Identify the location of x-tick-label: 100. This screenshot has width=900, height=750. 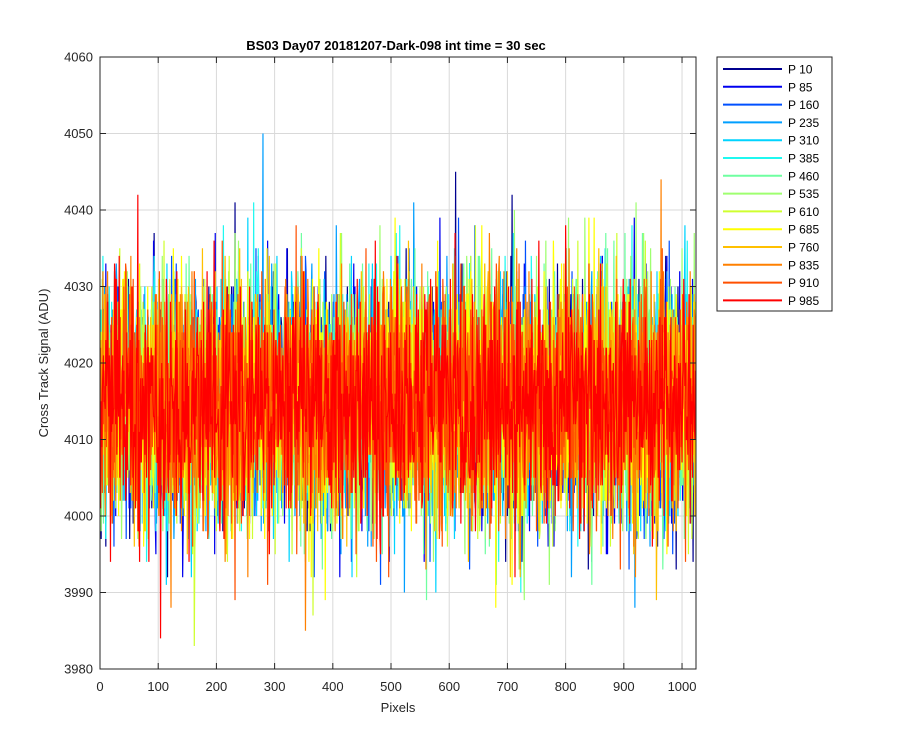
(158, 686).